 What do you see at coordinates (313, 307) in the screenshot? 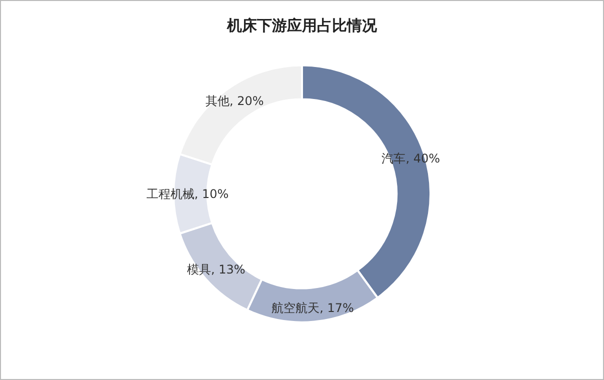
I see `slice-label: 航空航天, 17%` at bounding box center [313, 307].